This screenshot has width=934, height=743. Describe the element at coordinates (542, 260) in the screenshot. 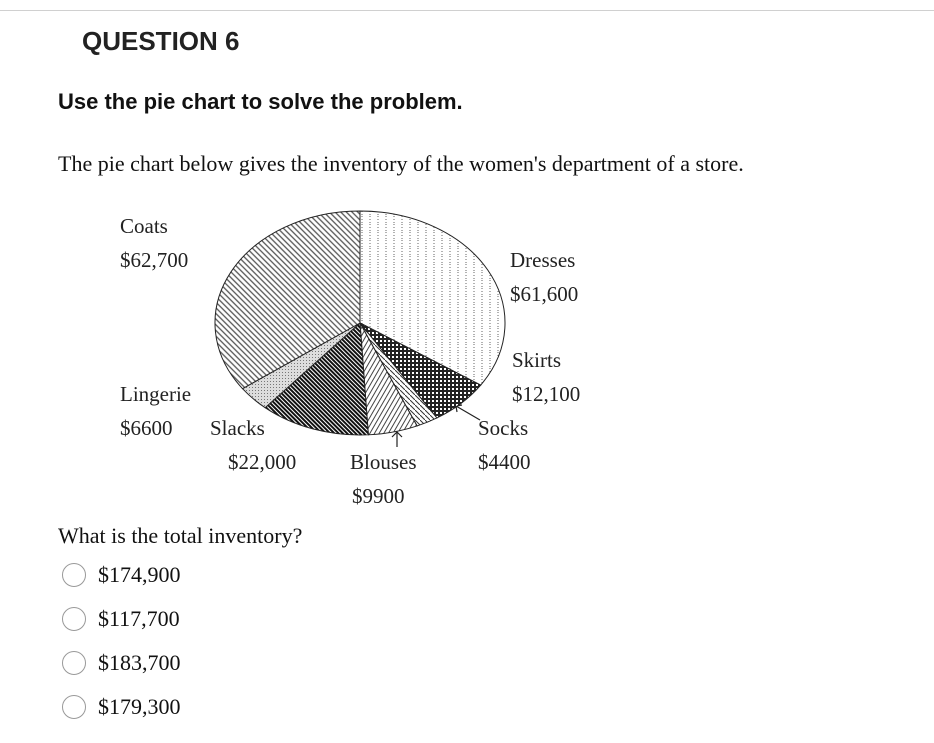

I see `slice-label: Dresses` at that location.